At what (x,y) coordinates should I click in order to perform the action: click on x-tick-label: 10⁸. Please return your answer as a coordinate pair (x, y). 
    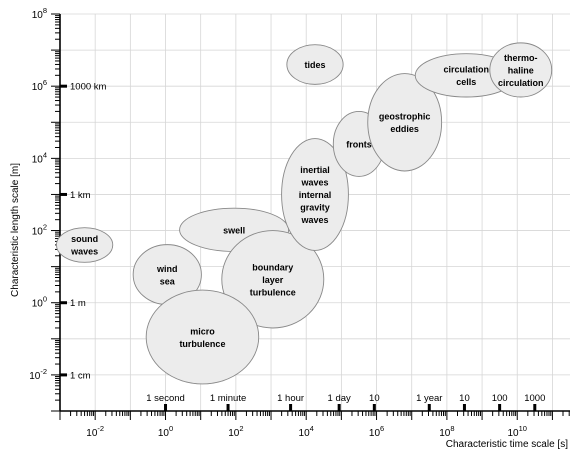
    Looking at the image, I should click on (446, 431).